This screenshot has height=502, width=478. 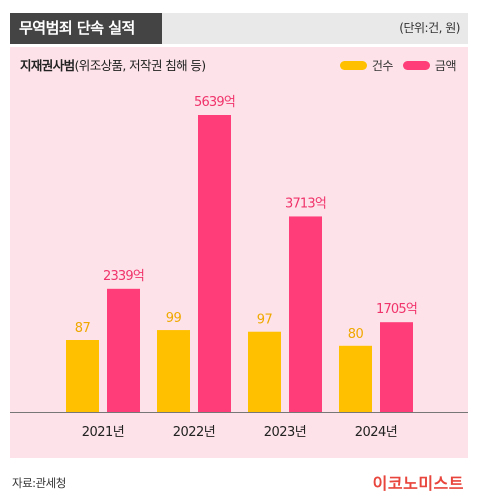 What do you see at coordinates (356, 334) in the screenshot?
I see `data-label-count-3: 80` at bounding box center [356, 334].